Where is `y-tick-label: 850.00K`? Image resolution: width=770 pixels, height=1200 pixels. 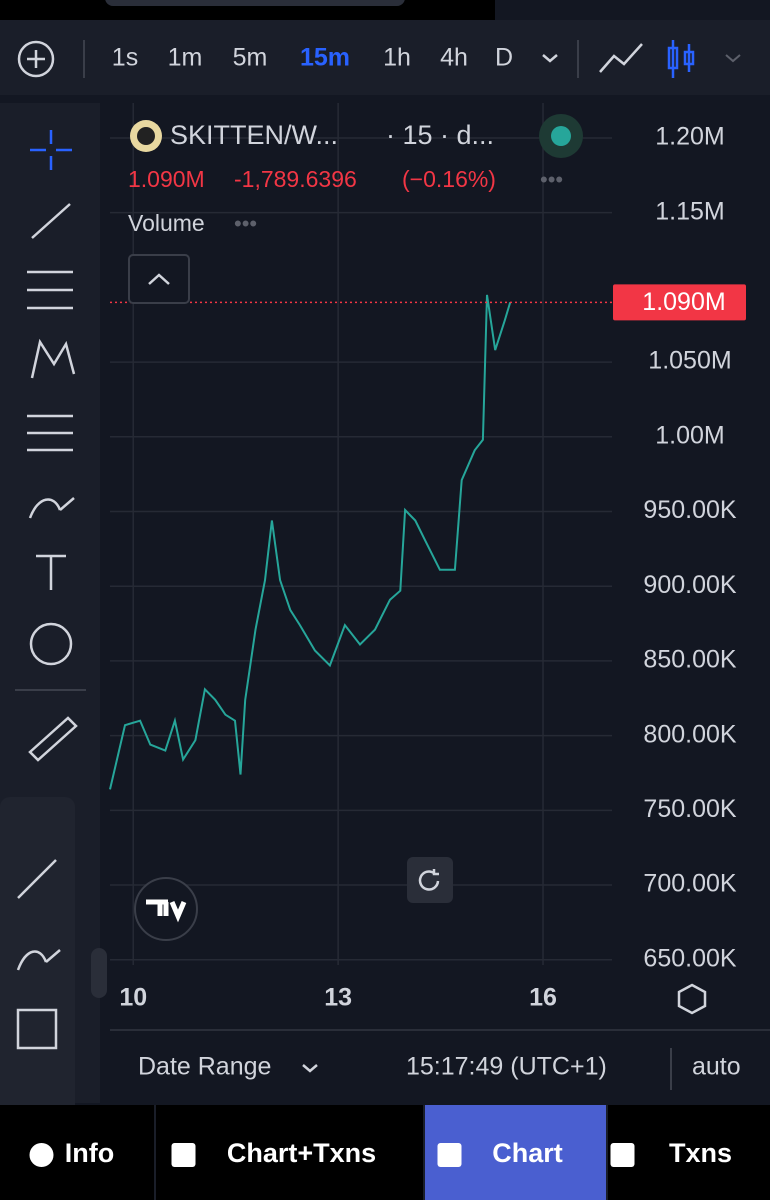 y-tick-label: 850.00K is located at coordinates (689, 660).